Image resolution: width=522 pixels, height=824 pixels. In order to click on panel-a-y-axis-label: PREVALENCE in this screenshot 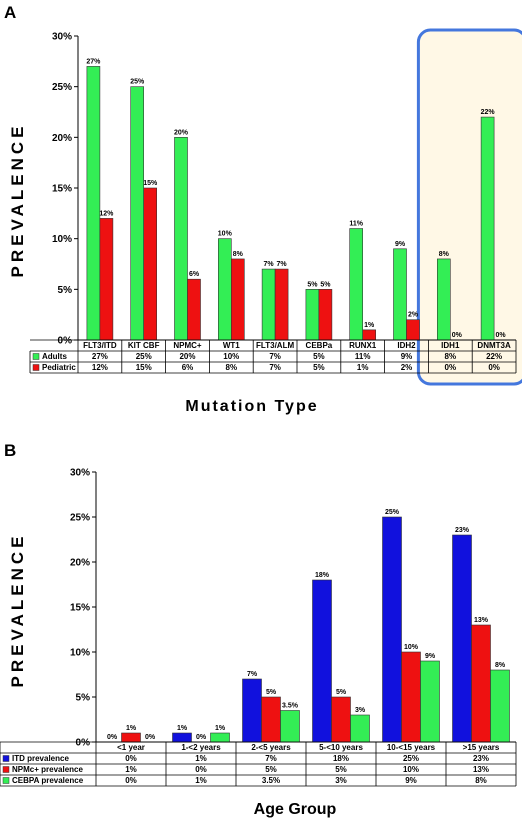, I will do `click(17, 200)`.